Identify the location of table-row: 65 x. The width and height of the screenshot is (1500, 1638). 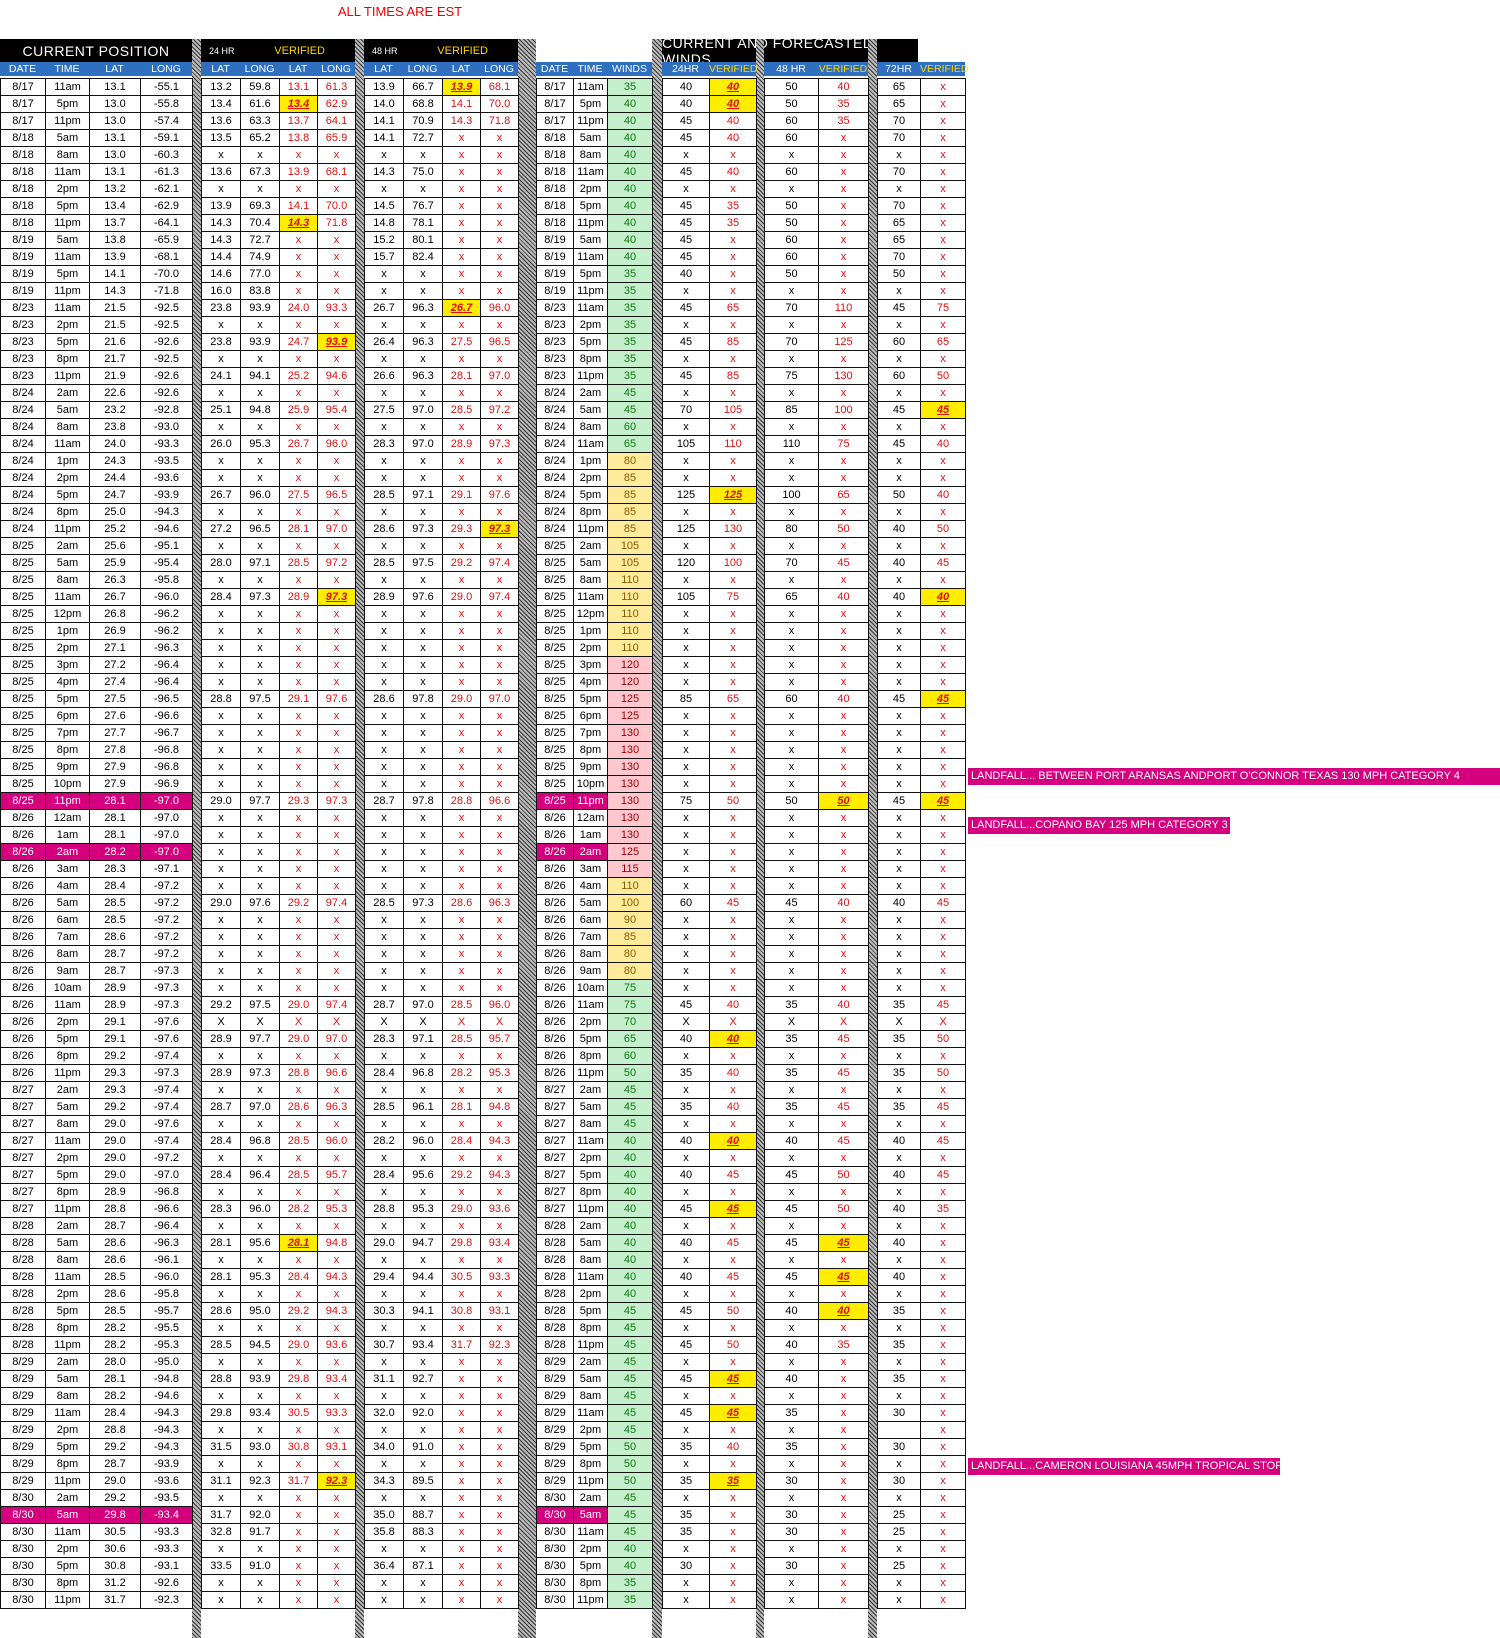
(921, 104).